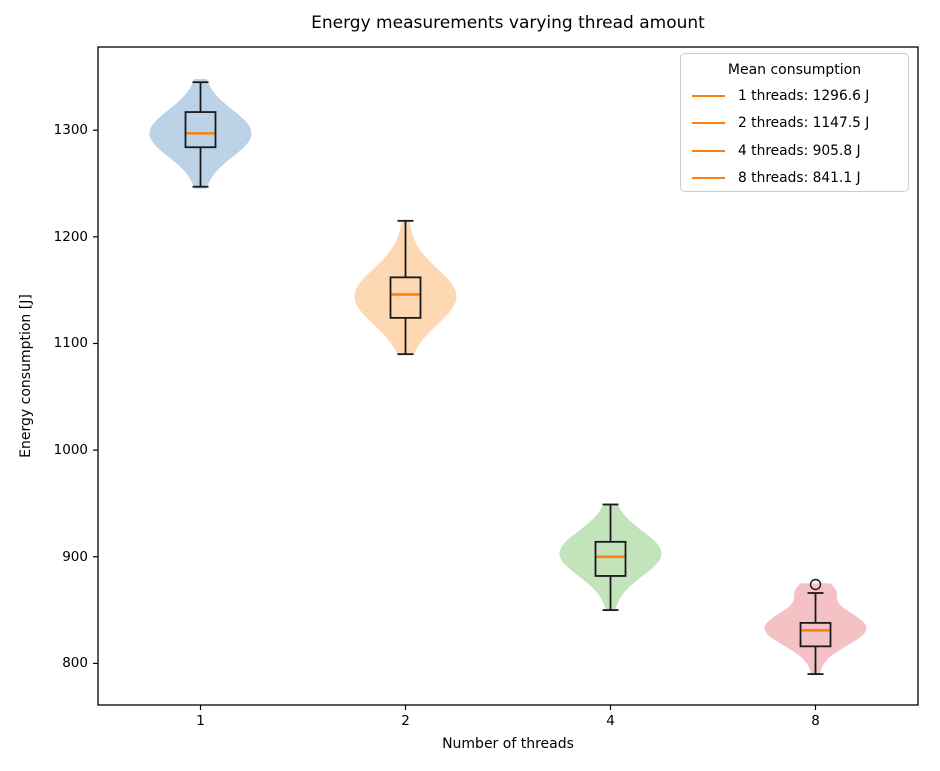 The width and height of the screenshot is (940, 771). Describe the element at coordinates (508, 744) in the screenshot. I see `x-axis-label: Number of threads` at that location.